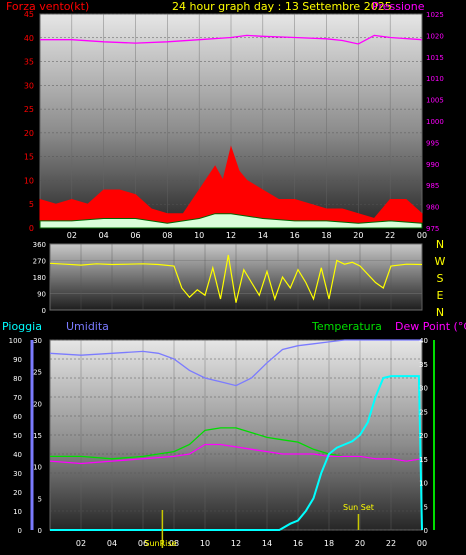 This screenshot has height=555, width=466. Describe the element at coordinates (236, 543) in the screenshot. I see `temp-time-tick-label: 12` at that location.